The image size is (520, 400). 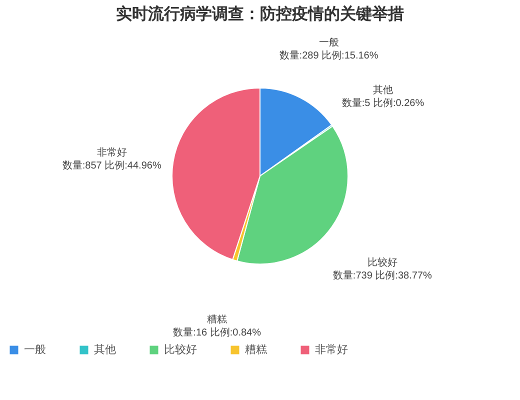 I want to click on data-label: 数量:739 比例:38.77%, so click(x=382, y=276).